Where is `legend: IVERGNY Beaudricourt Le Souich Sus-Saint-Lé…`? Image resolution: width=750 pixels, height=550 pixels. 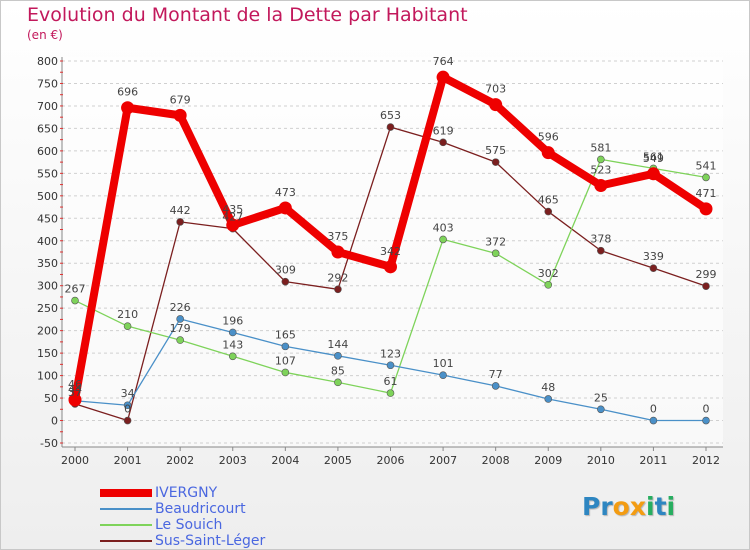
legend: IVERGNY Beaudricourt Le Souich Sus-Saint-Lé… is located at coordinates (250, 517).